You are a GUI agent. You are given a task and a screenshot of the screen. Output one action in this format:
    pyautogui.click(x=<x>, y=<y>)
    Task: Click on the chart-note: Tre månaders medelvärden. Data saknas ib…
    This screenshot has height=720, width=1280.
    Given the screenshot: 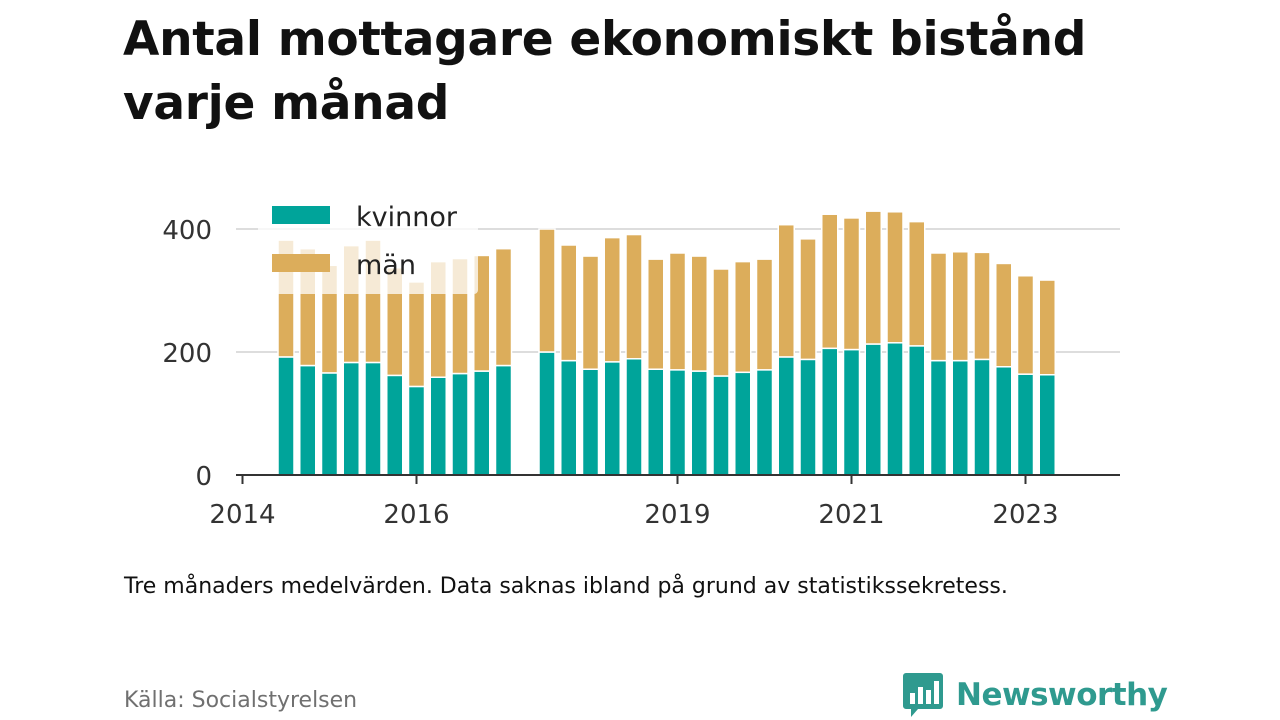 What is the action you would take?
    pyautogui.click(x=566, y=586)
    